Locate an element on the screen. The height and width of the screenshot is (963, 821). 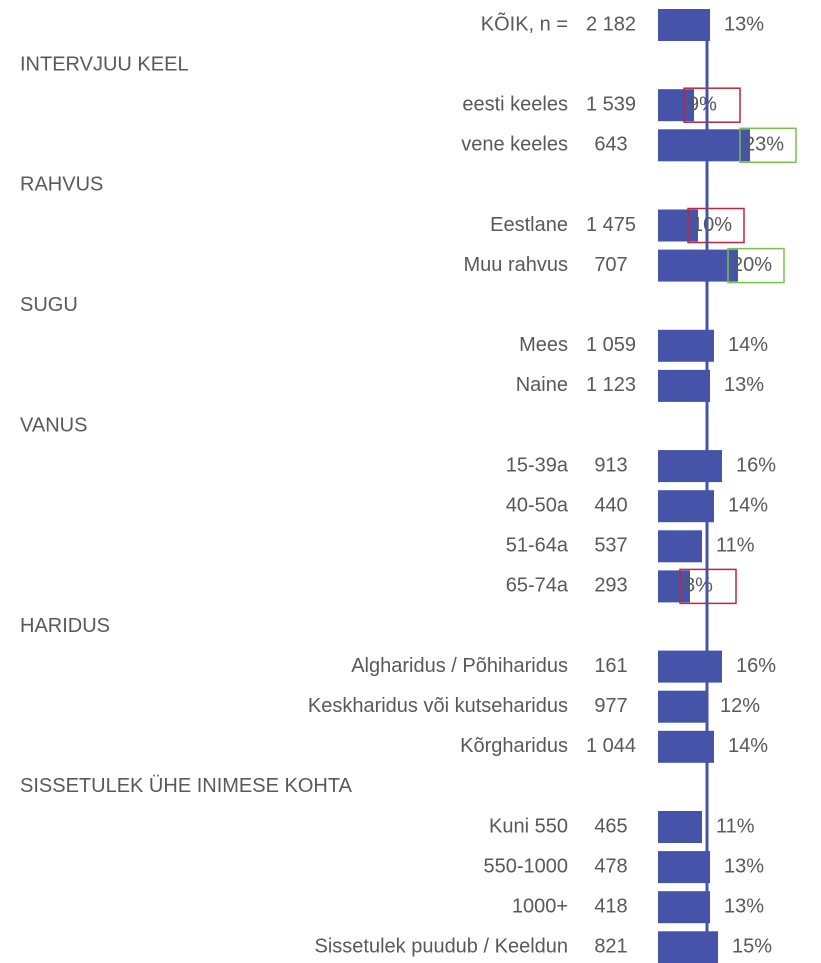
group-header: INTERVJUU KEEL is located at coordinates (104, 64).